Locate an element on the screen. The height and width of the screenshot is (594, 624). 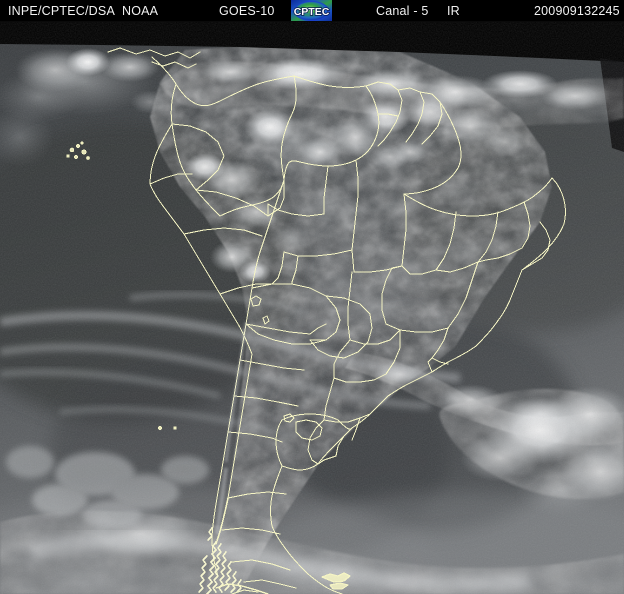
satellite-label: GOES-10 is located at coordinates (247, 11).